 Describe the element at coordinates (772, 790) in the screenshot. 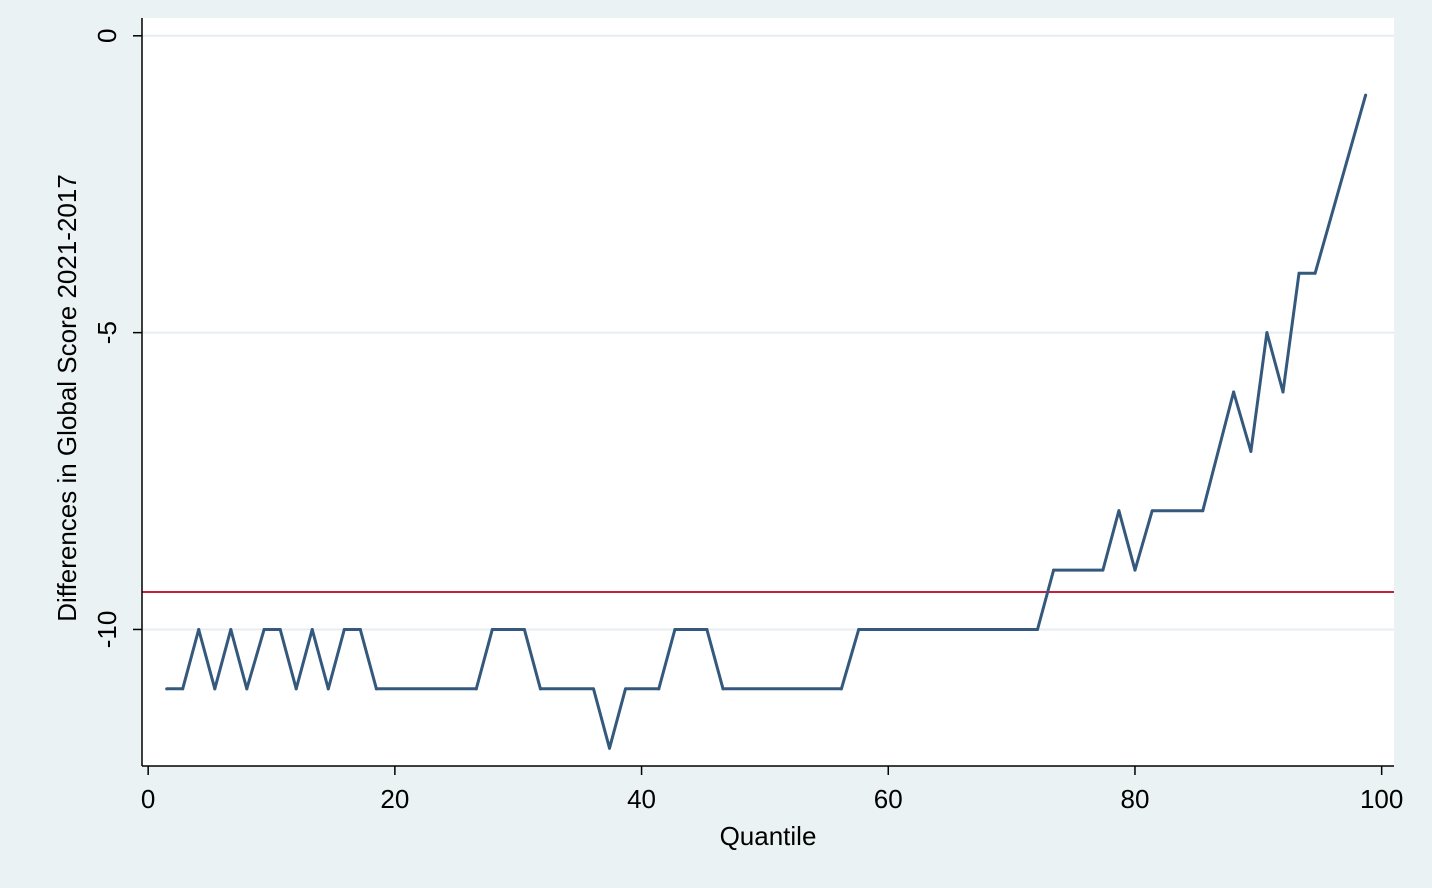

I see `x-axis-ticks: 0 20 40 60 80 100` at that location.